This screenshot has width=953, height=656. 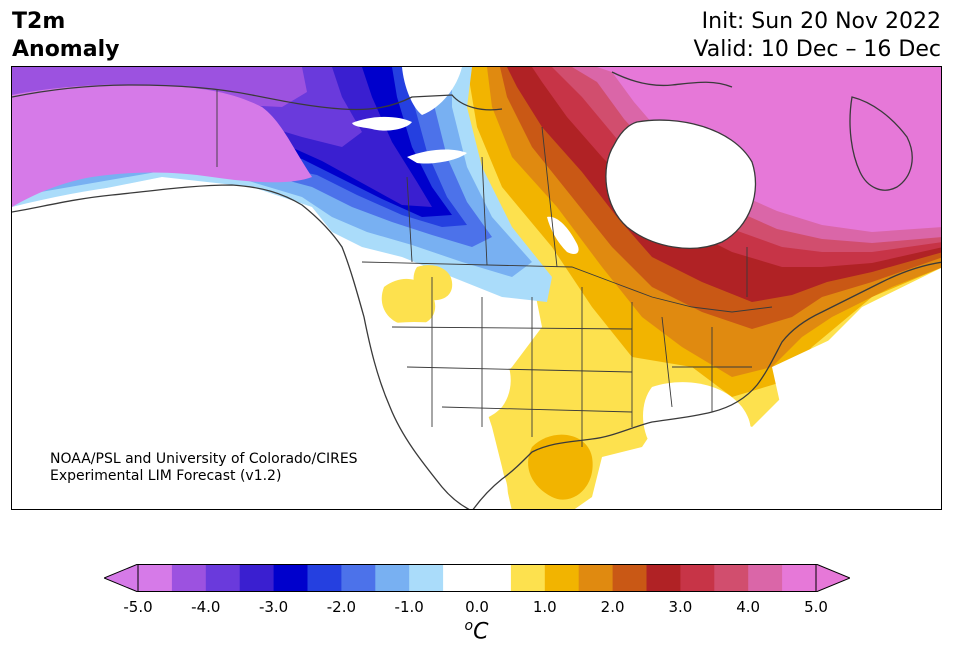 What do you see at coordinates (544, 607) in the screenshot?
I see `colorbar-tick-label: 1.0` at bounding box center [544, 607].